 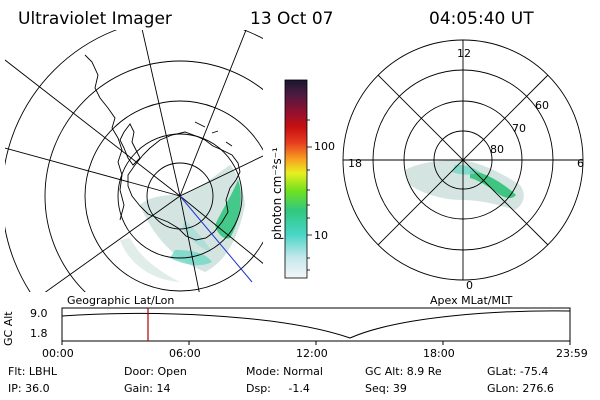 What do you see at coordinates (403, 371) in the screenshot?
I see `info-gc-alt: GC Alt: 8.9 Re` at bounding box center [403, 371].